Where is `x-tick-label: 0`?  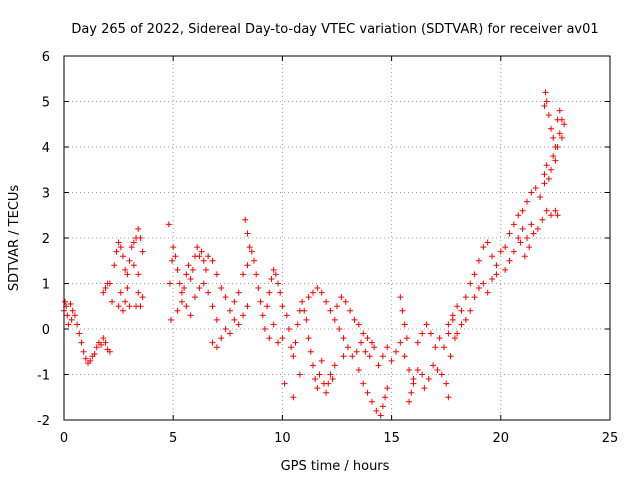 x-tick-label: 0 is located at coordinates (64, 438).